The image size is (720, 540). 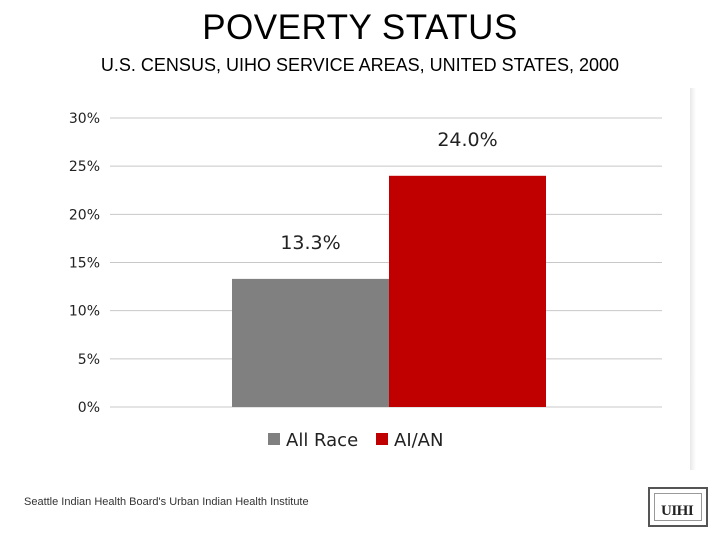 I want to click on y-tick-label: 25%, so click(x=84, y=167).